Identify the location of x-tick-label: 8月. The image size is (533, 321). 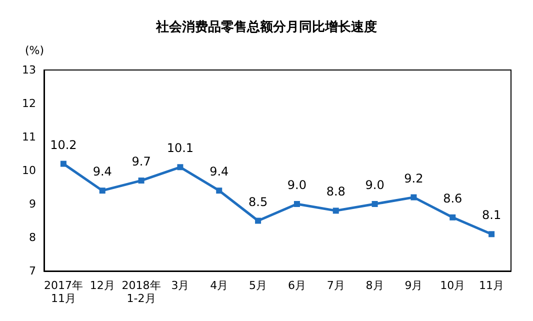
(375, 285).